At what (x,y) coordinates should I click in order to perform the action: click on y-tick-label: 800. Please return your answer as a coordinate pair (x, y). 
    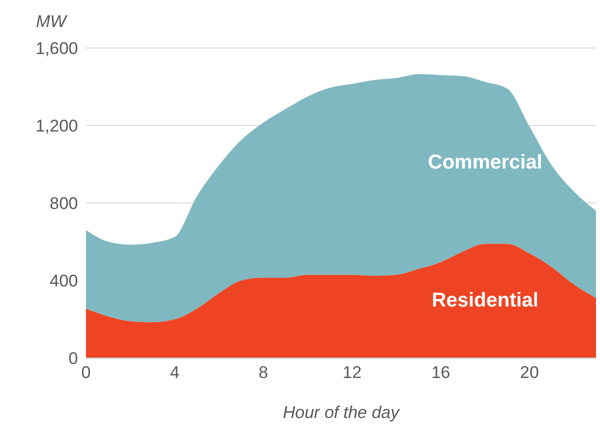
    Looking at the image, I should click on (64, 204).